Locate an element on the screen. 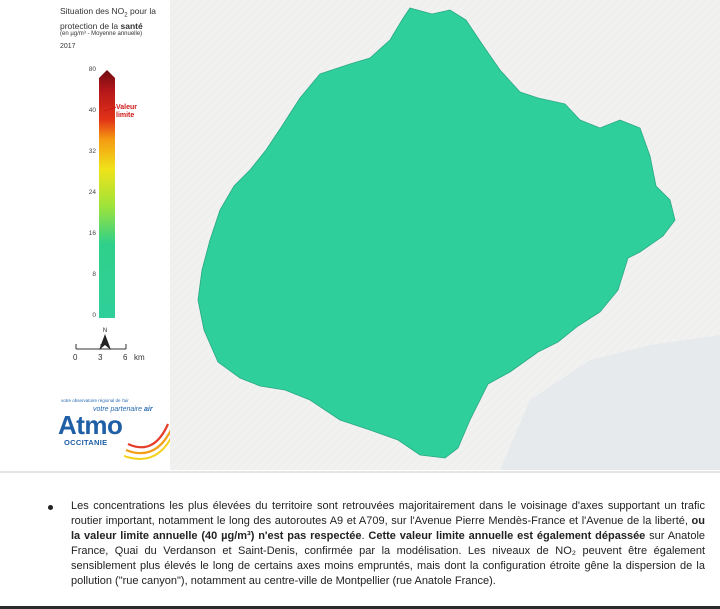 The image size is (720, 609). svg-text: N is located at coordinates (105, 331).